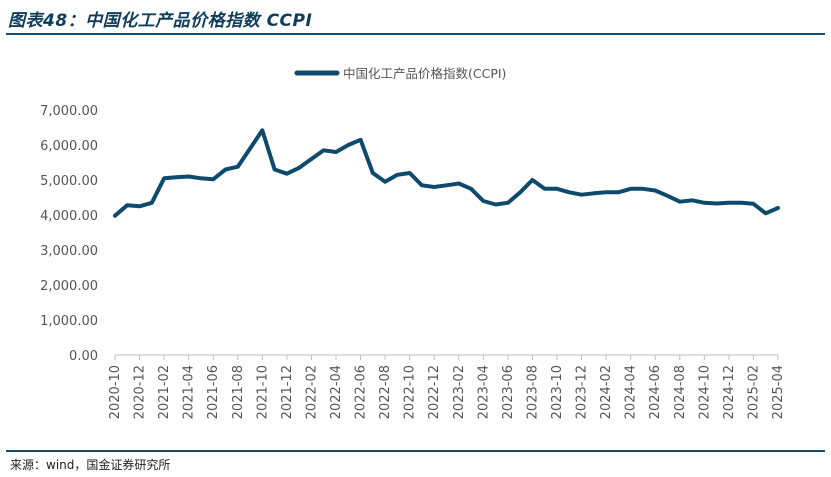 The image size is (831, 477). Describe the element at coordinates (69, 216) in the screenshot. I see `y-tick-label: 4,000.00` at that location.